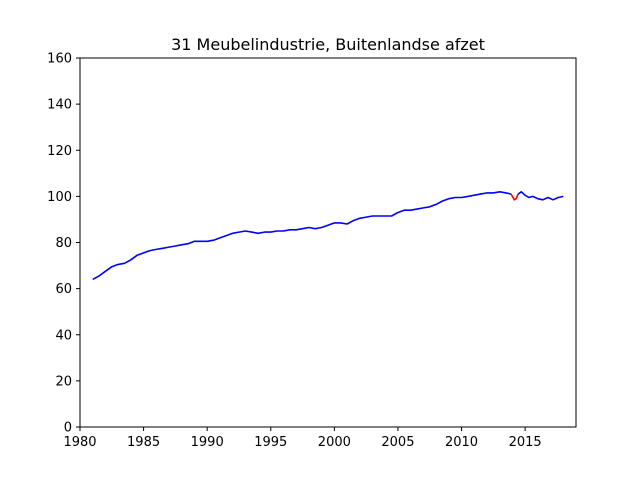 Image resolution: width=640 pixels, height=480 pixels. I want to click on series-layer, so click(328, 236).